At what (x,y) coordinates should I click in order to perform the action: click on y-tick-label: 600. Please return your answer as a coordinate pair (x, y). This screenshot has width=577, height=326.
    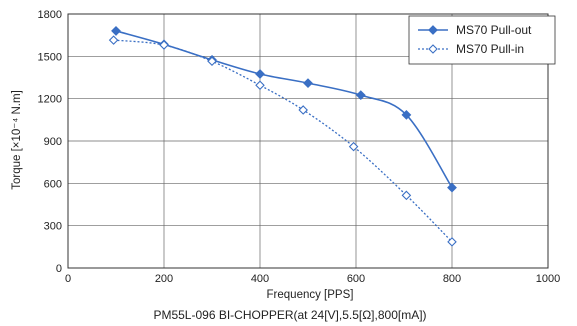
    Looking at the image, I should click on (53, 184).